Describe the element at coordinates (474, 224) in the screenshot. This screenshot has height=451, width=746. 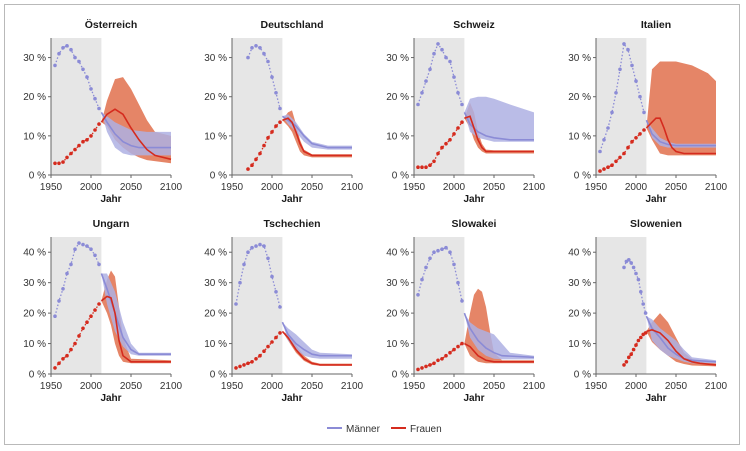
I see `panel-title: Slowakei` at that location.